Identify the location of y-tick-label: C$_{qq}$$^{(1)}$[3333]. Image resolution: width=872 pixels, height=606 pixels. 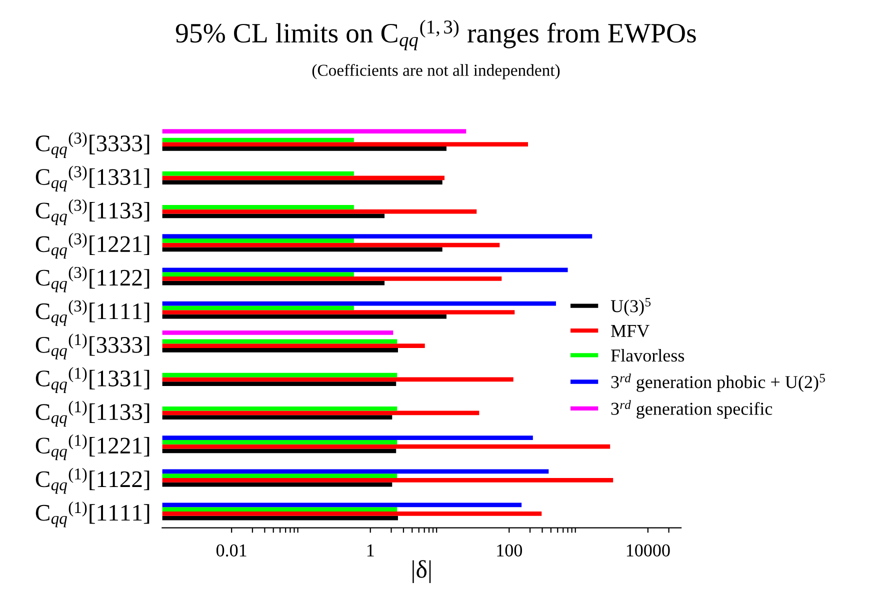
(93, 347).